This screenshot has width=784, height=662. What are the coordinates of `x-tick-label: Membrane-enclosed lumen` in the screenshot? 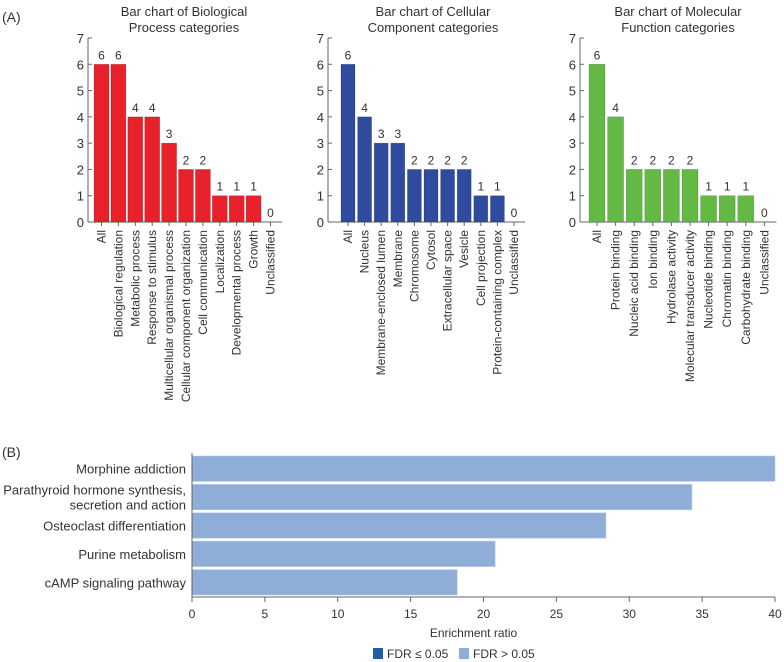 It's located at (381, 302).